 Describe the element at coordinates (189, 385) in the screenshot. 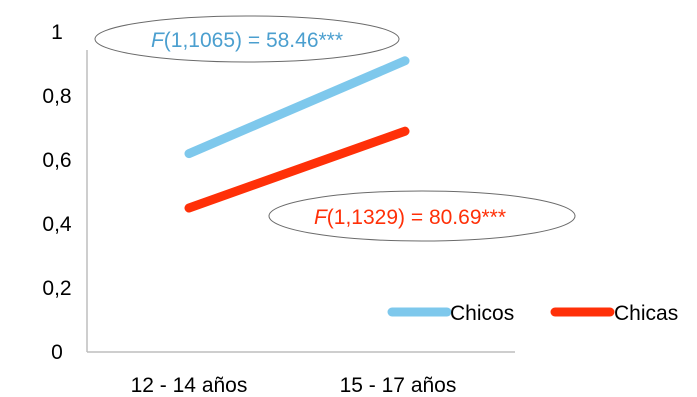

I see `x-tick-label: 12 - 14 años` at that location.